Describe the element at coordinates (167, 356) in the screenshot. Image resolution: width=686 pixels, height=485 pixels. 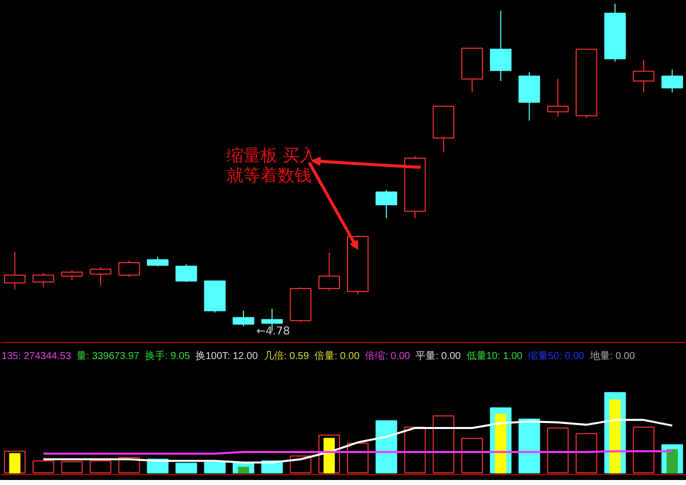
I see `text: 换手: 9.05` at that location.